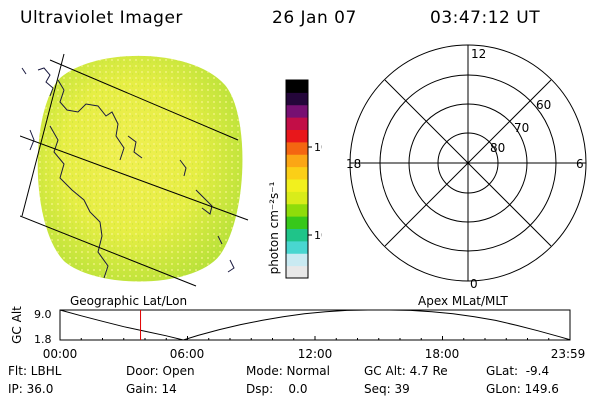 The image size is (600, 400). I want to click on altitude-series-line, so click(314, 325).